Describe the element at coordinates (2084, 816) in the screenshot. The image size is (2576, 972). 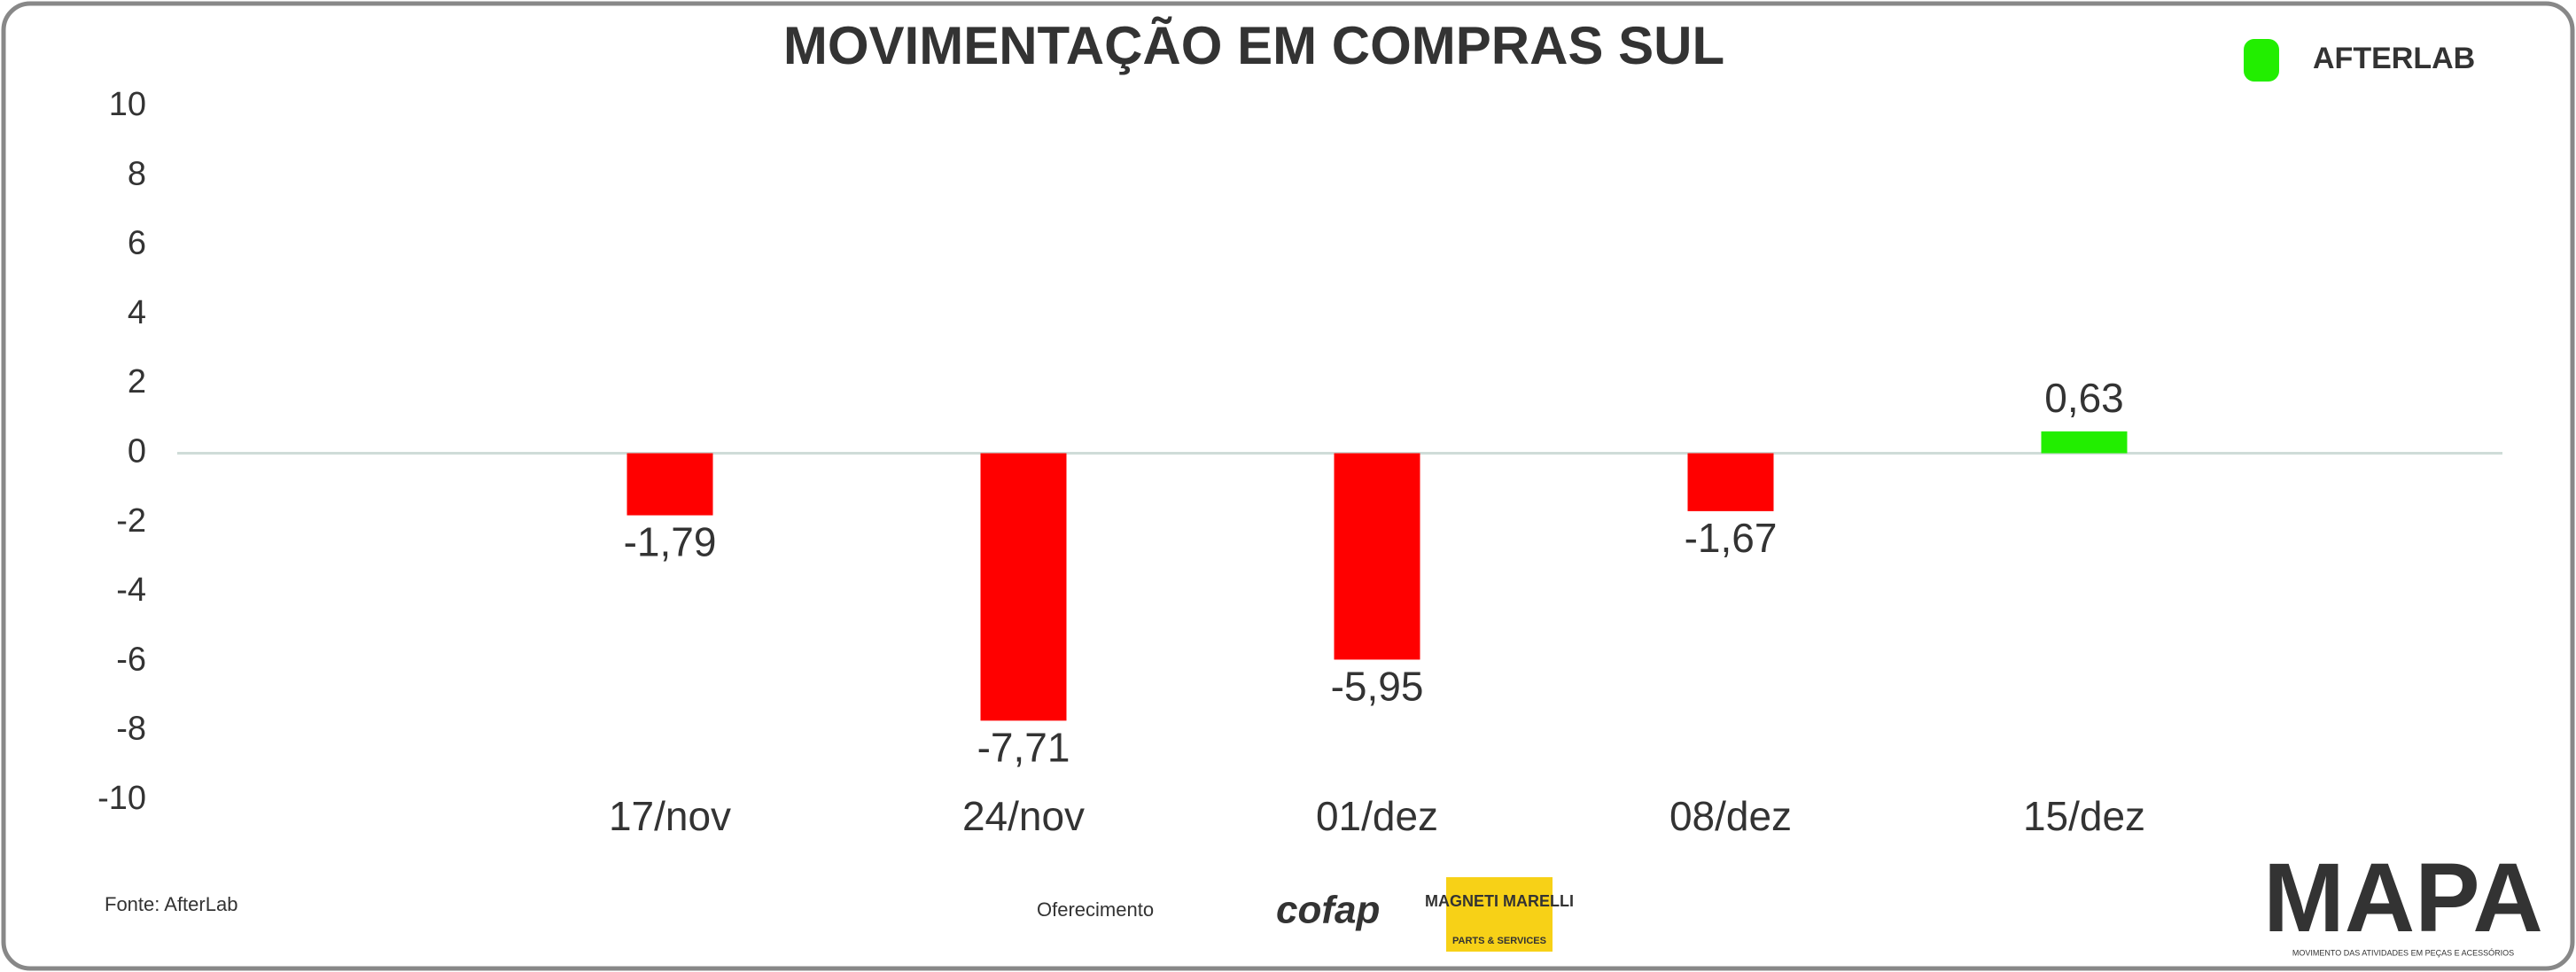
I see `x-tick-label: 15/dez` at that location.